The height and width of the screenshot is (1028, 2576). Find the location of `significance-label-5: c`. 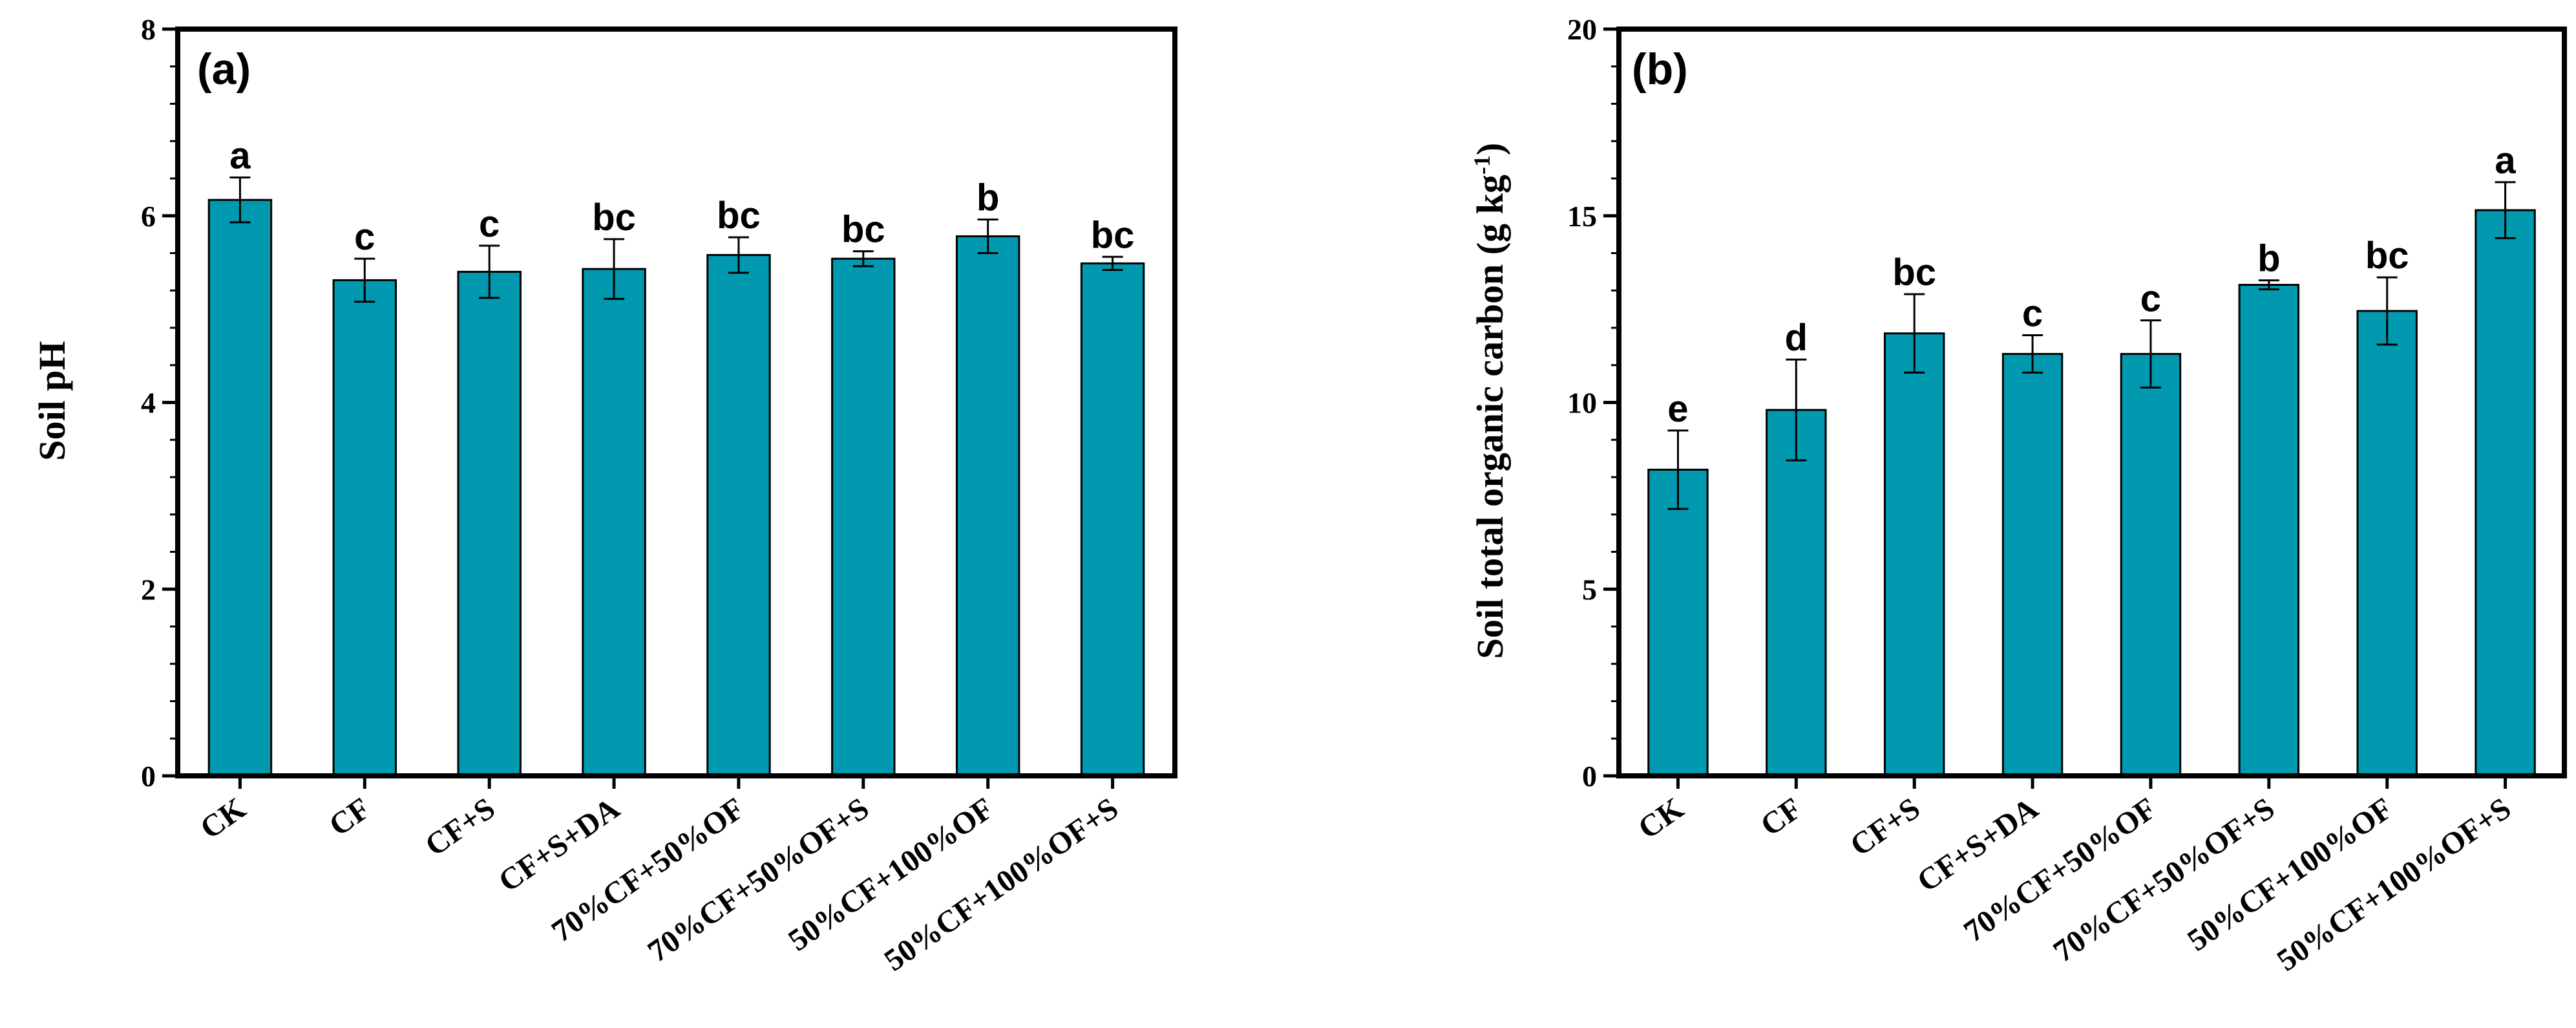

significance-label-5: c is located at coordinates (2150, 298).